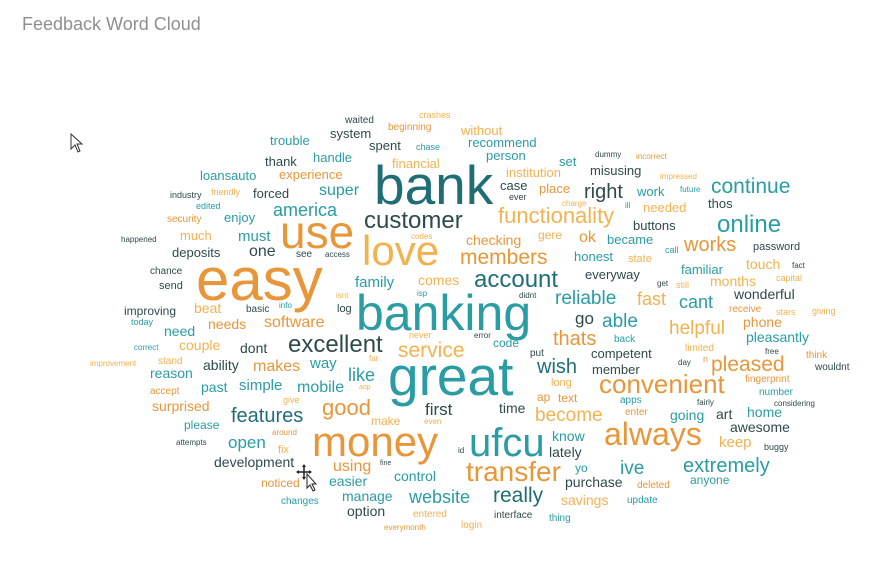 Image resolution: width=870 pixels, height=574 pixels. Describe the element at coordinates (512, 408) in the screenshot. I see `word-time: time` at that location.